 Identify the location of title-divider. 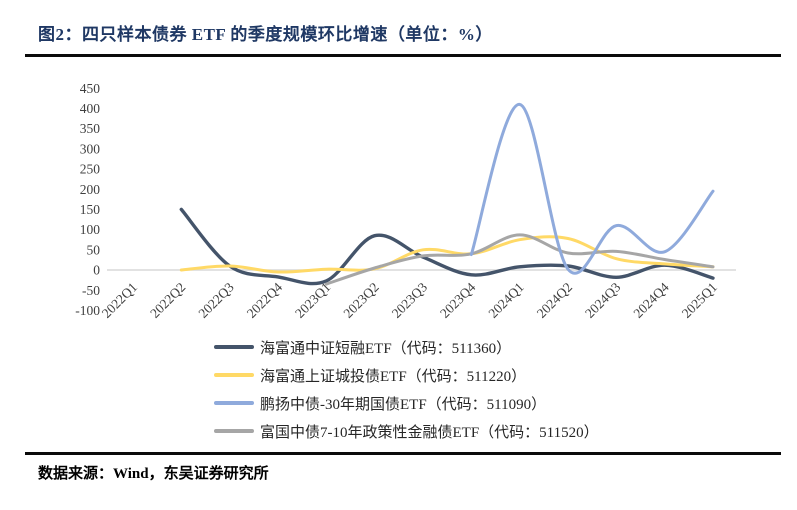
(403, 55).